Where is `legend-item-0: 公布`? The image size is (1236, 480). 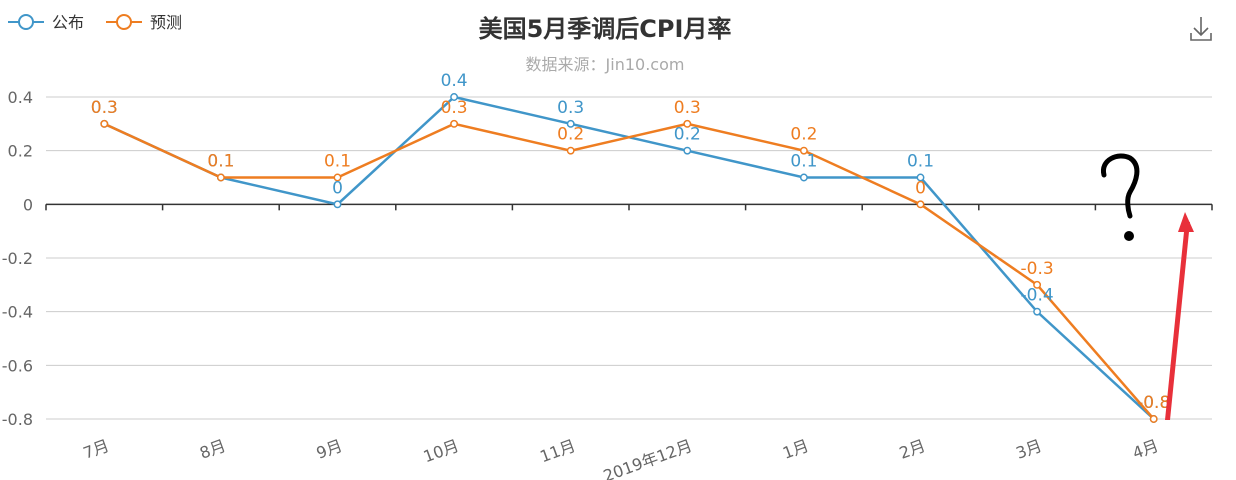 legend-item-0: 公布 is located at coordinates (46, 22).